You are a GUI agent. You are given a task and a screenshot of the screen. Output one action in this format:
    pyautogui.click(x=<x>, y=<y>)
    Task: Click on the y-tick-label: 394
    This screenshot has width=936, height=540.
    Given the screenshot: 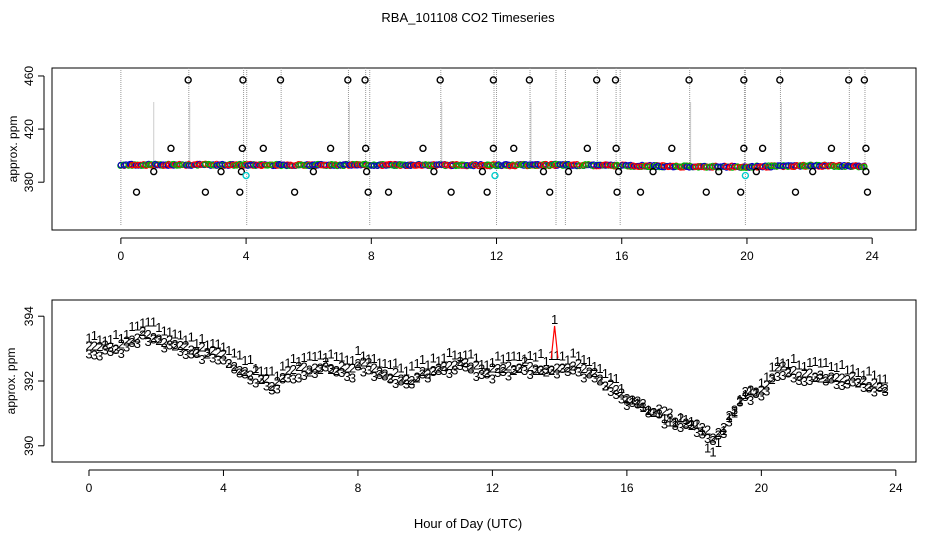 What is the action you would take?
    pyautogui.click(x=29, y=316)
    